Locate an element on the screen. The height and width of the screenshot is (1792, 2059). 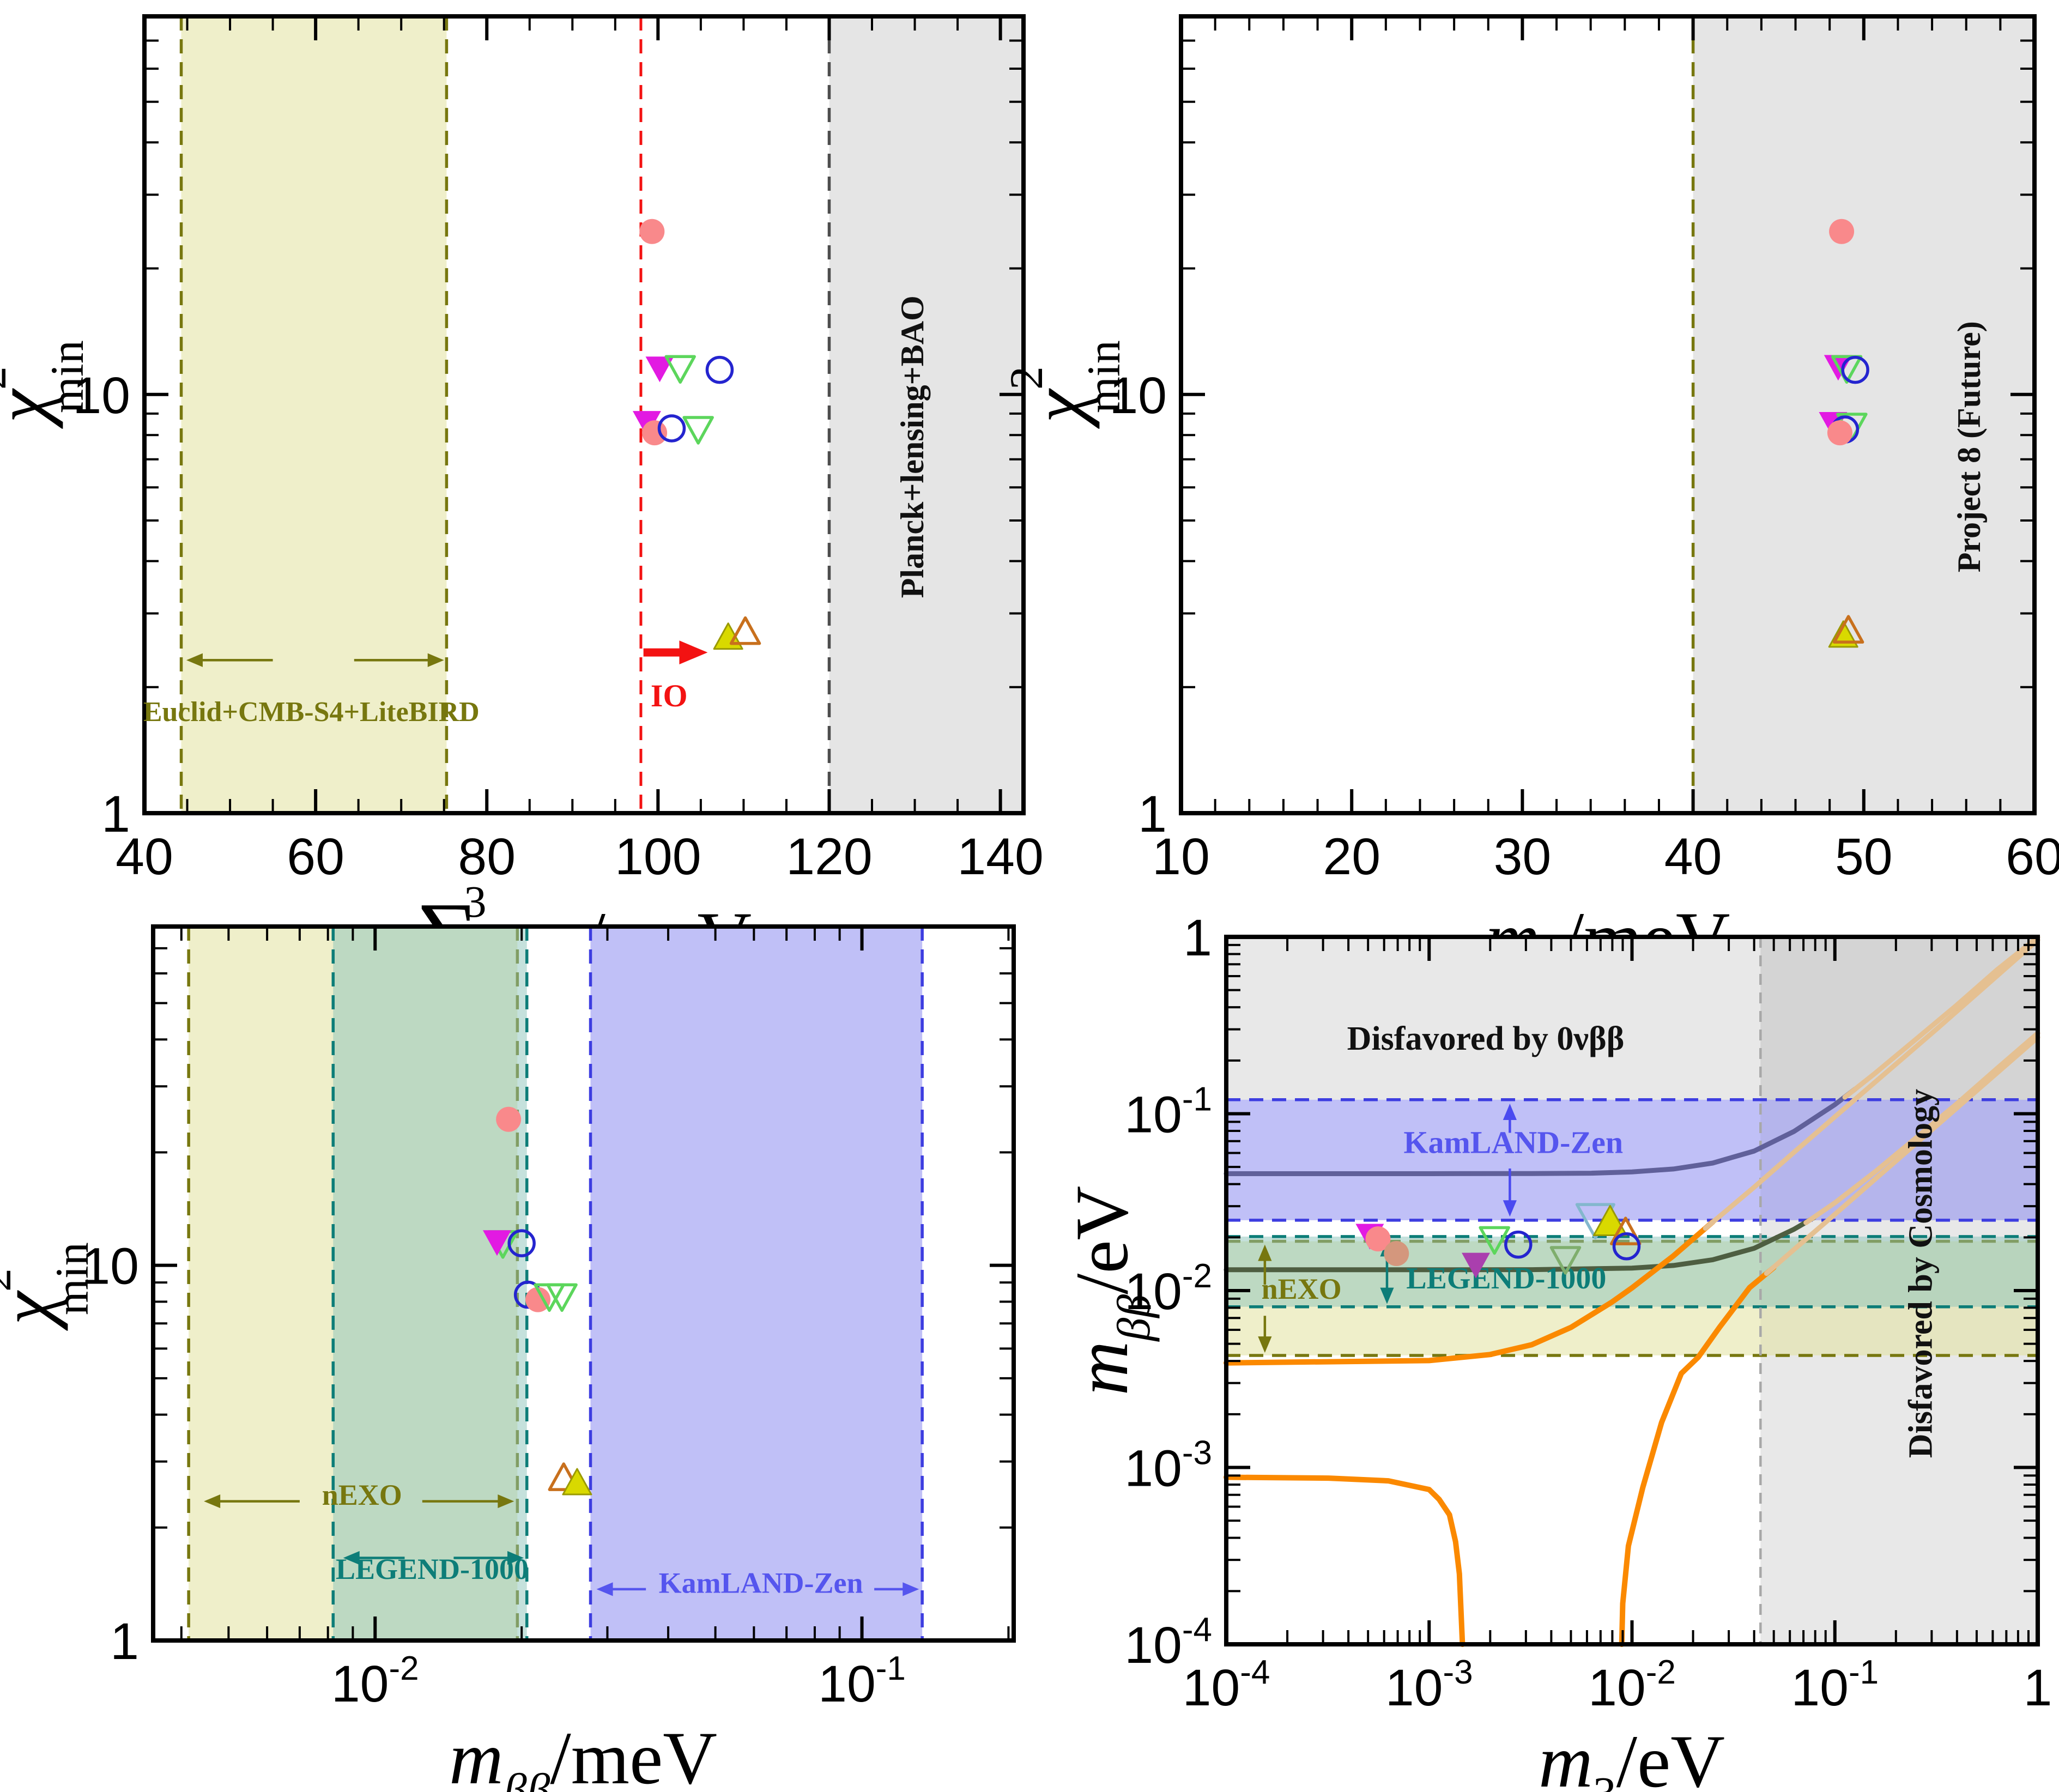
title-seg: χ is located at coordinates (1058, 408).